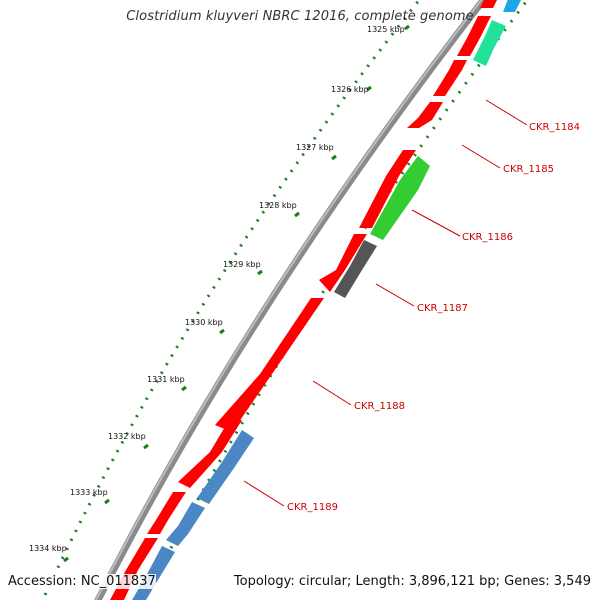  Describe the element at coordinates (379, 406) in the screenshot. I see `gene-label: CKR_1188` at that location.